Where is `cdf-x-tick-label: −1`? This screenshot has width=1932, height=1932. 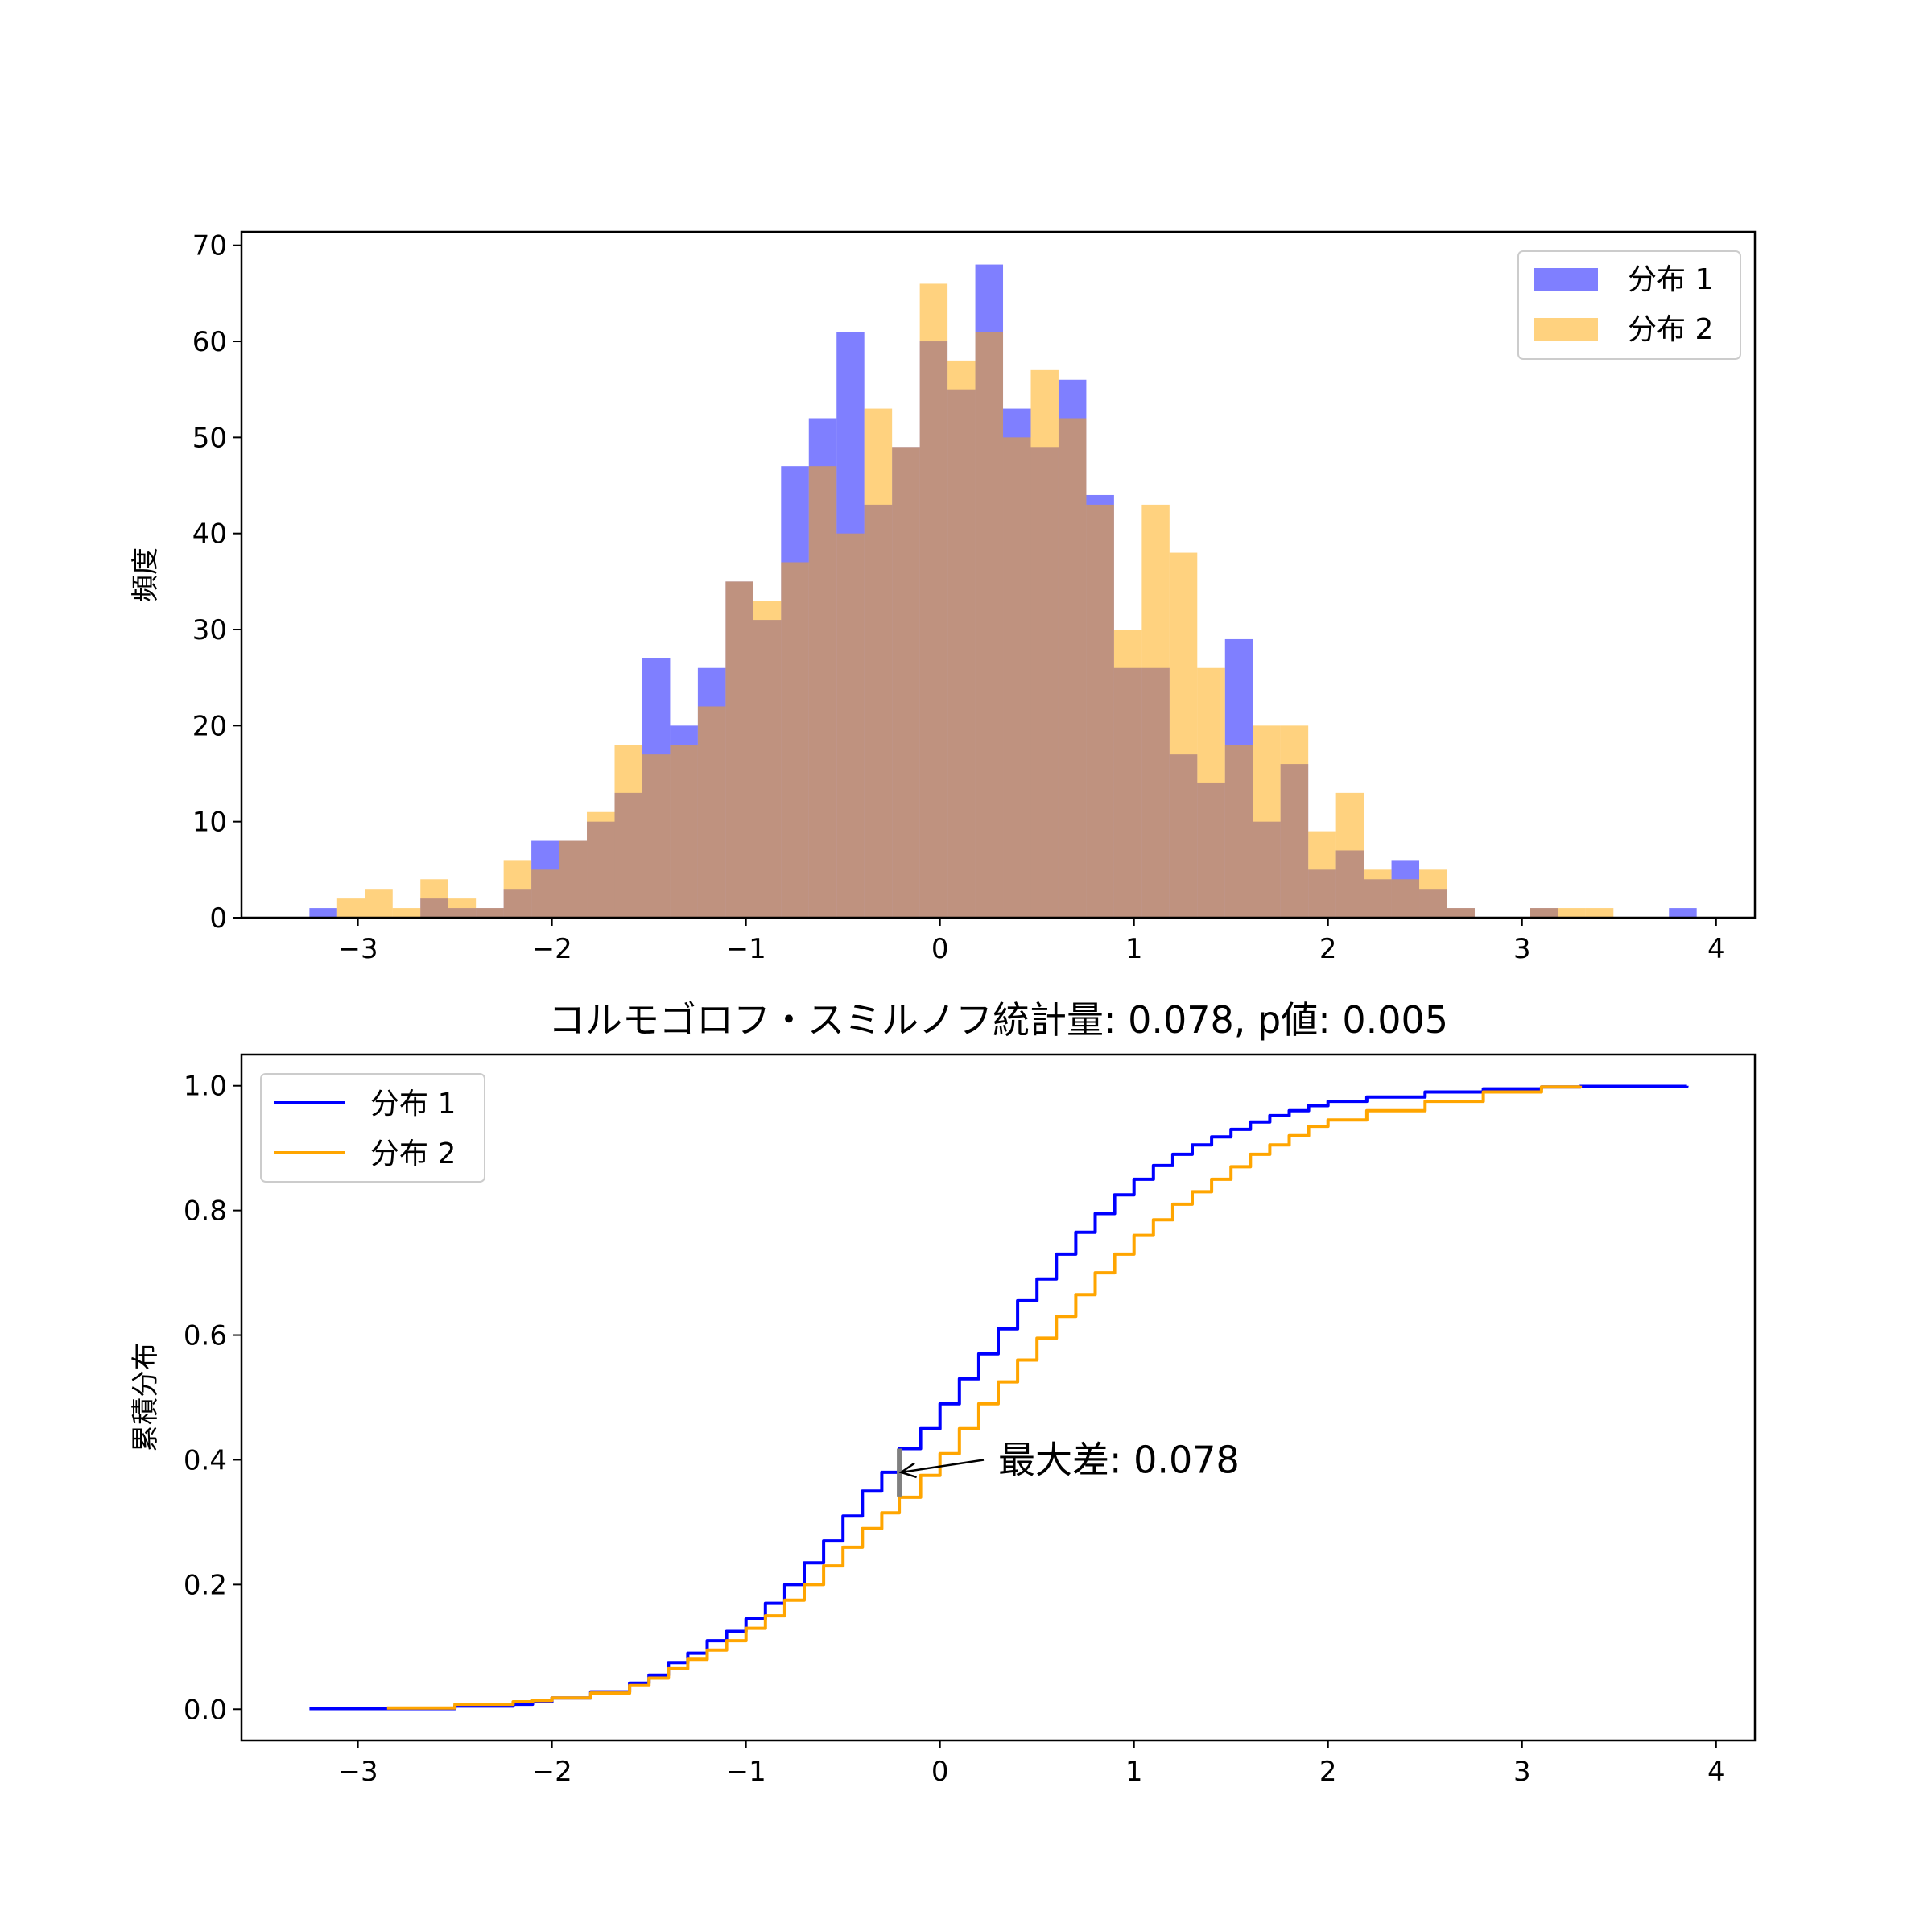
cdf-x-tick-label: −1 is located at coordinates (746, 1772).